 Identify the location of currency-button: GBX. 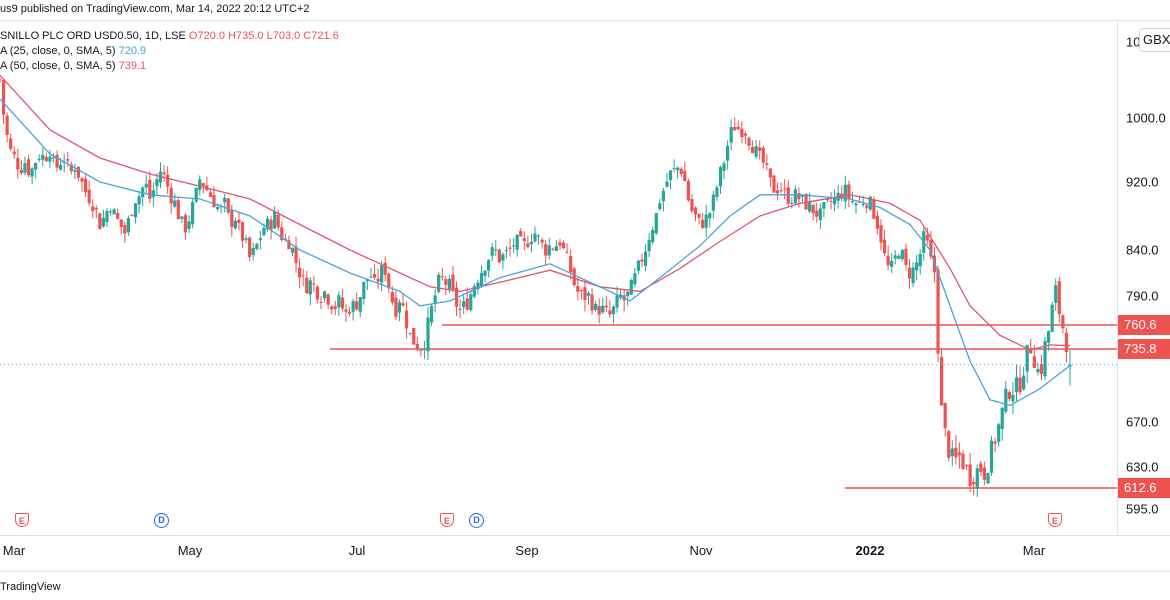
(1154, 40).